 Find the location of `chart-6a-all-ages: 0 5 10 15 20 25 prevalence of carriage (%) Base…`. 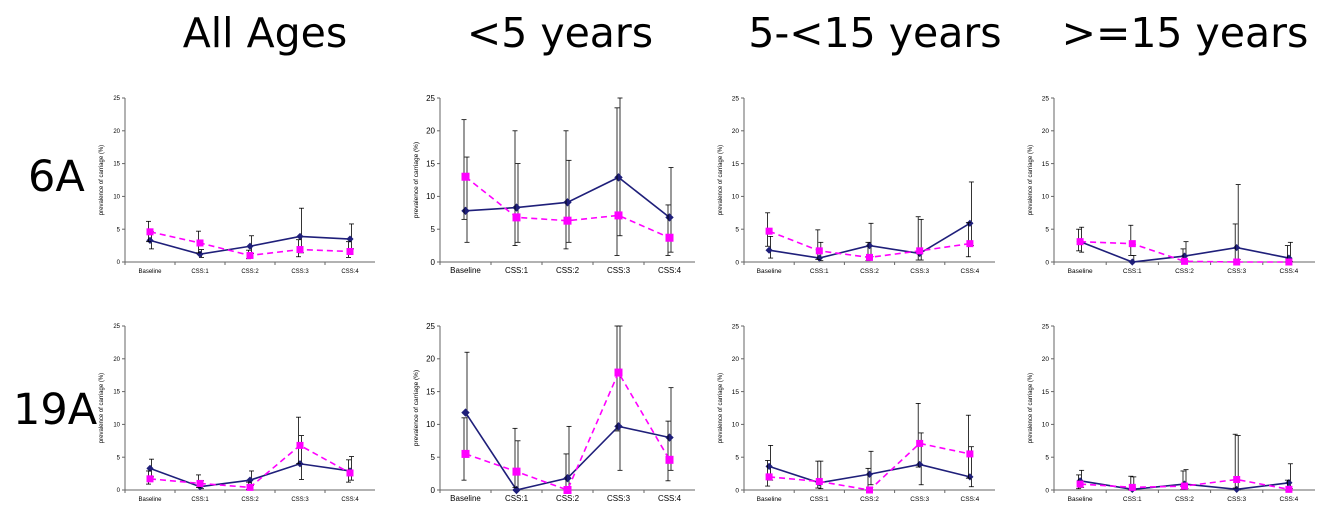

chart-6a-all-ages: 0 5 10 15 20 25 prevalence of carriage (%) Base… is located at coordinates (237, 185).